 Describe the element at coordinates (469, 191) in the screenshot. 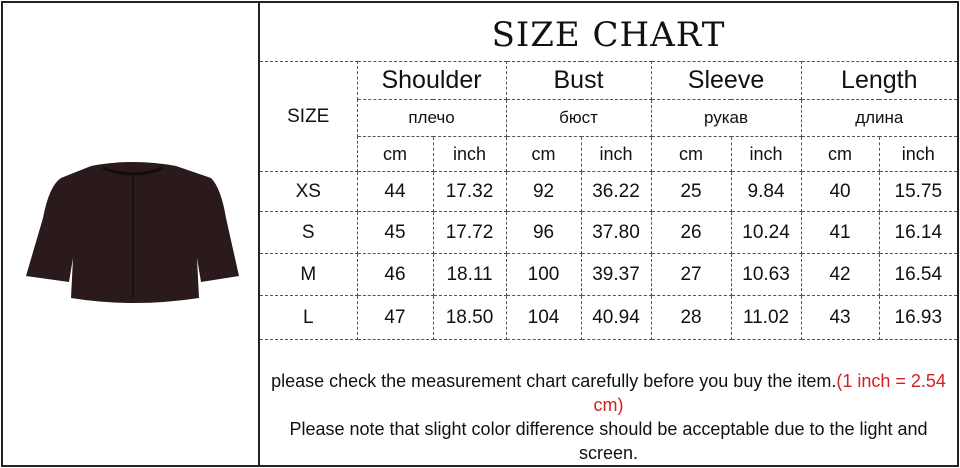

I see `measurement-cell: 17.32` at that location.